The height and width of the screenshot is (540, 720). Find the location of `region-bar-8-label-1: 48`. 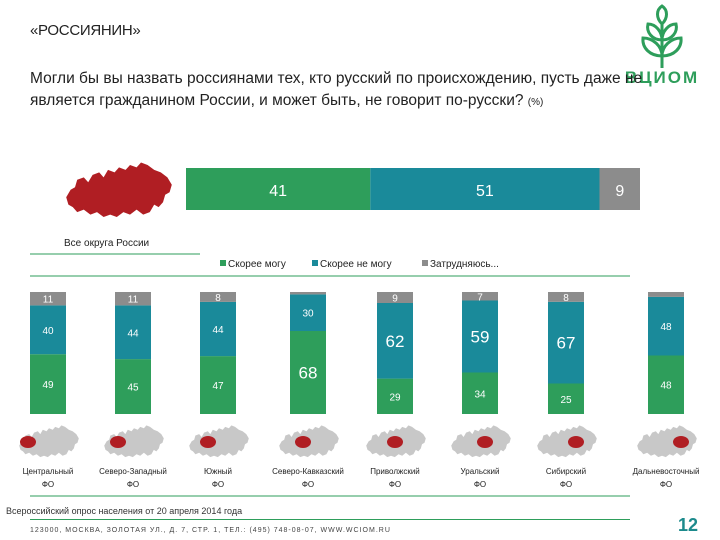

region-bar-8-label-1: 48 is located at coordinates (666, 386).